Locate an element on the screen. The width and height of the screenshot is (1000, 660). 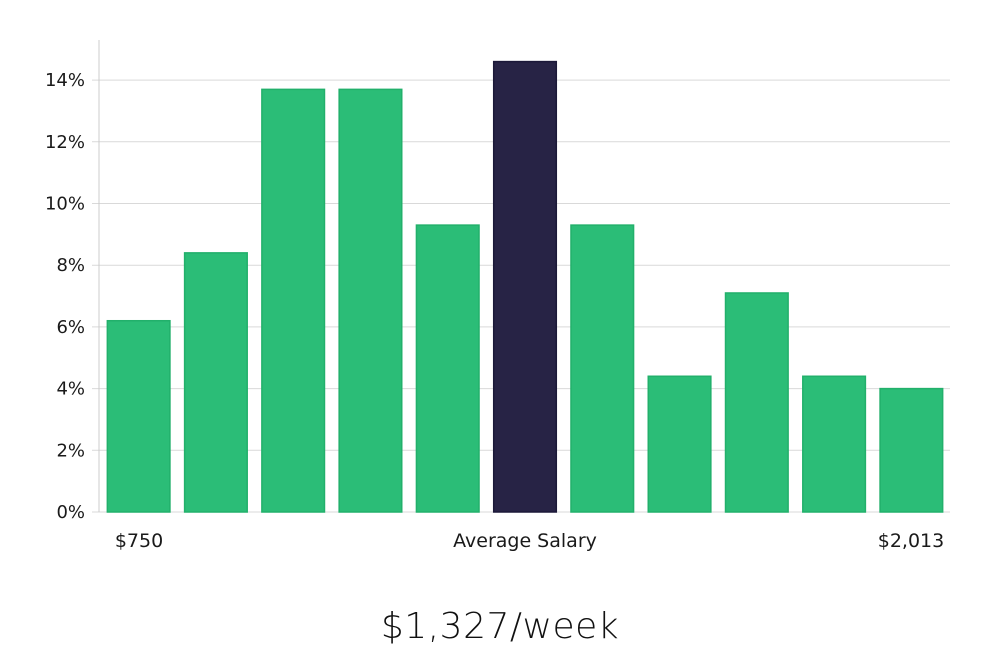
y-tick-label: 12% is located at coordinates (65, 142).